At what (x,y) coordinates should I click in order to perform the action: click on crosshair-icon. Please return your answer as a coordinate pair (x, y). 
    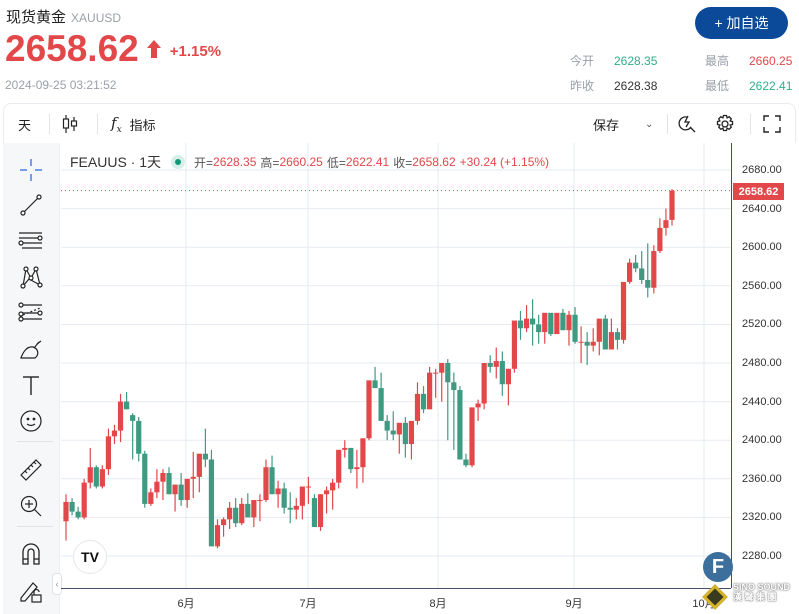
    Looking at the image, I should click on (31, 170).